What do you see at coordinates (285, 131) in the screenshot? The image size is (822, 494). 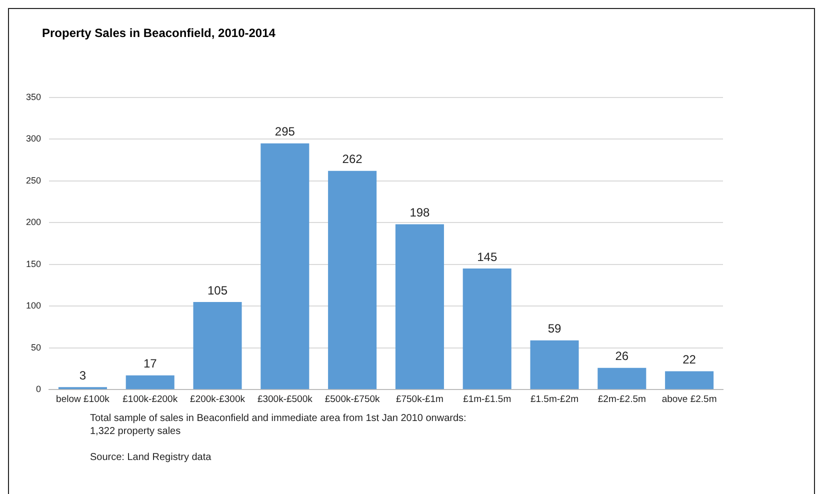 I see `data-label: 295` at bounding box center [285, 131].